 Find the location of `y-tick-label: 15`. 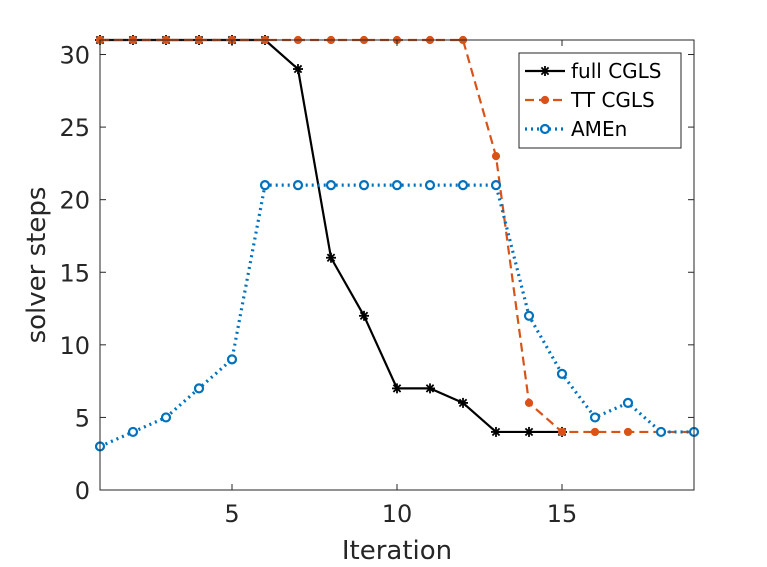

y-tick-label: 15 is located at coordinates (74, 273).